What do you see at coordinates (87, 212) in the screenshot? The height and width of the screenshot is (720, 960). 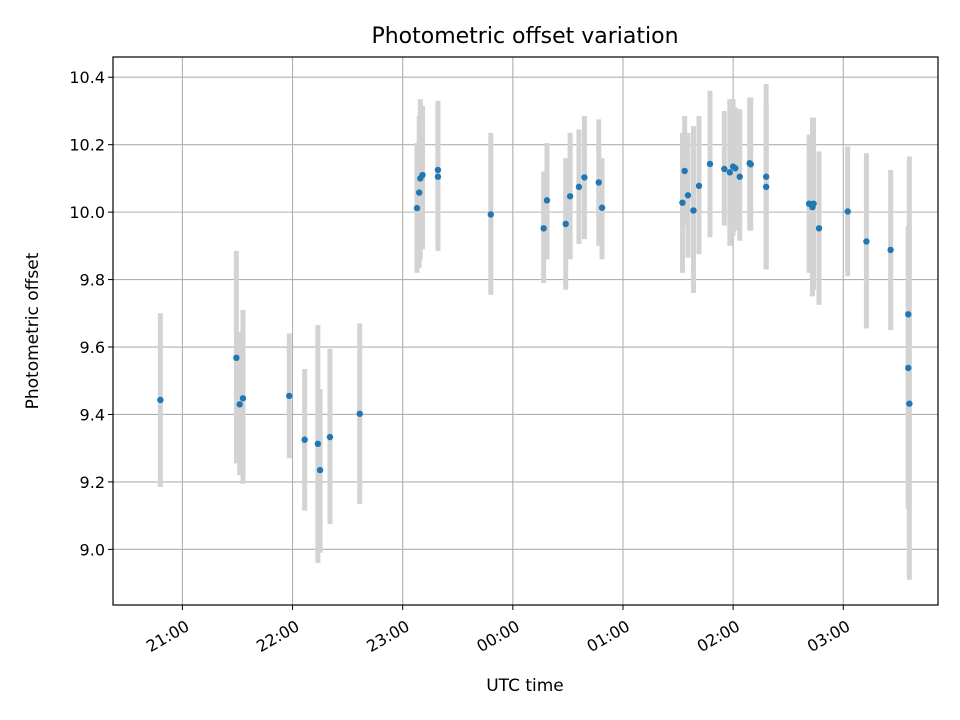 I see `y-tick-label: 10.0` at bounding box center [87, 212].